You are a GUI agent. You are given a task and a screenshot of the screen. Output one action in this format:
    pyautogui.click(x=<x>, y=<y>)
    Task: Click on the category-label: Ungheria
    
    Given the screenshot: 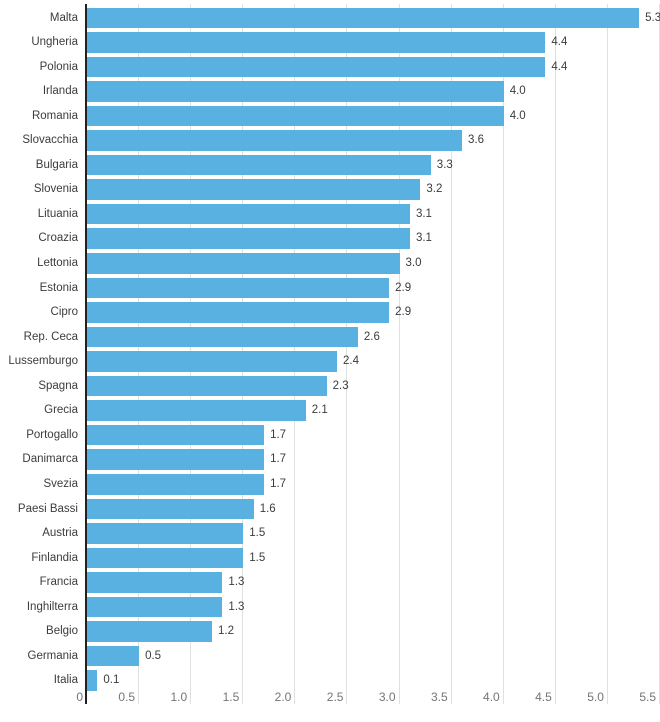 What is the action you would take?
    pyautogui.click(x=54, y=42)
    